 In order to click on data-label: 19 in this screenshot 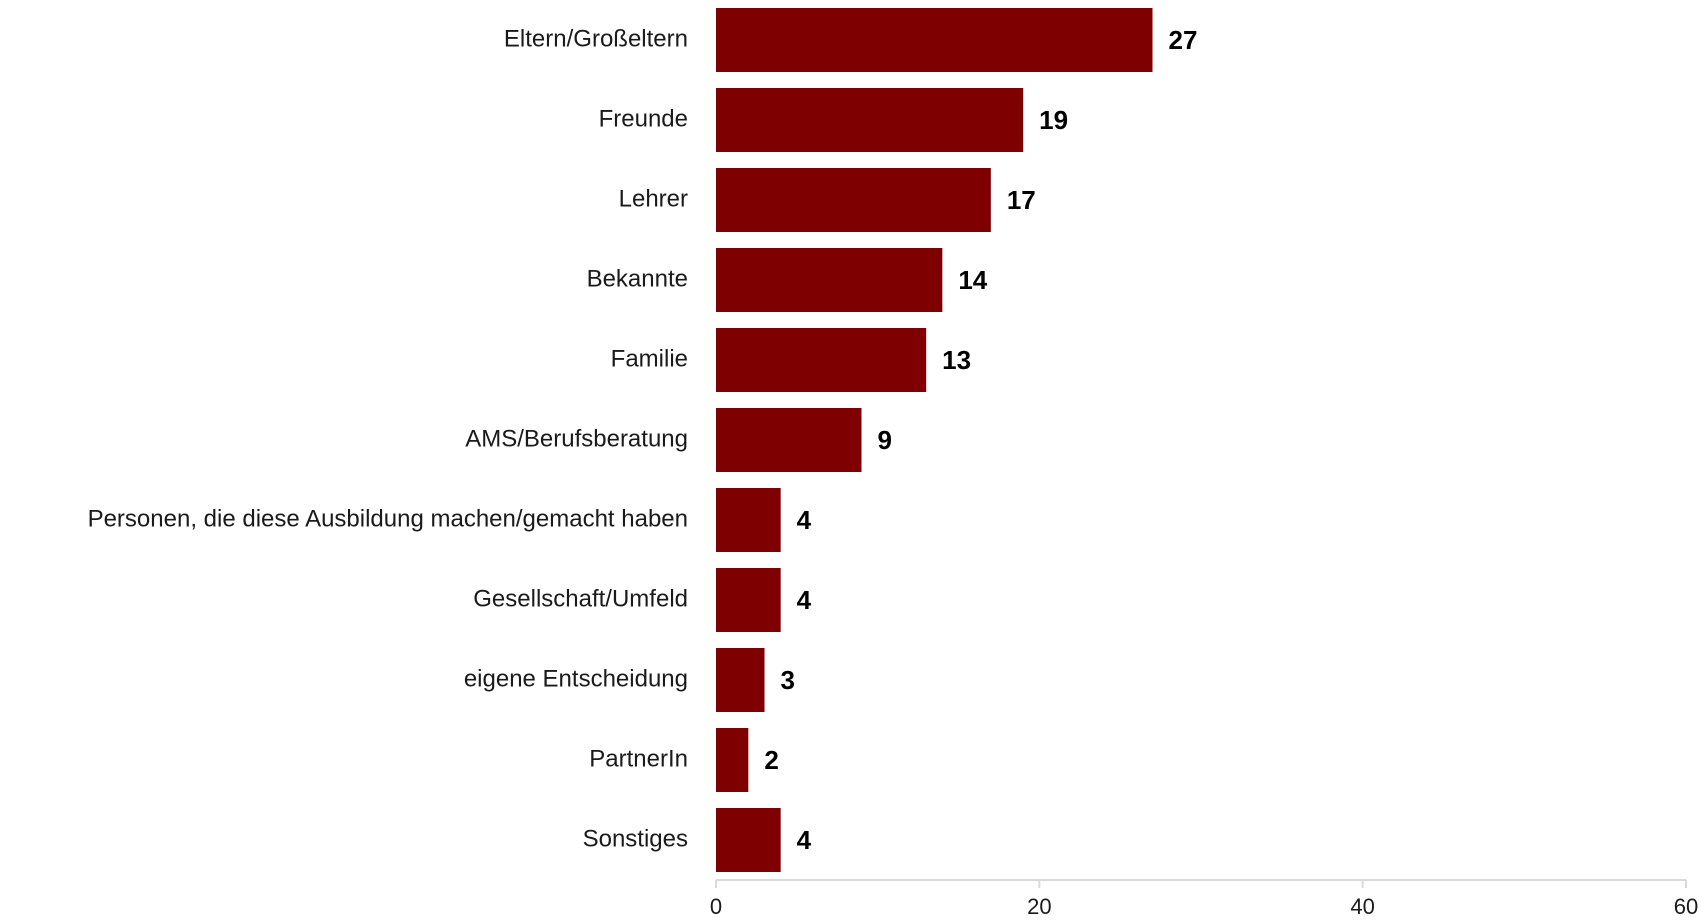, I will do `click(1053, 120)`.